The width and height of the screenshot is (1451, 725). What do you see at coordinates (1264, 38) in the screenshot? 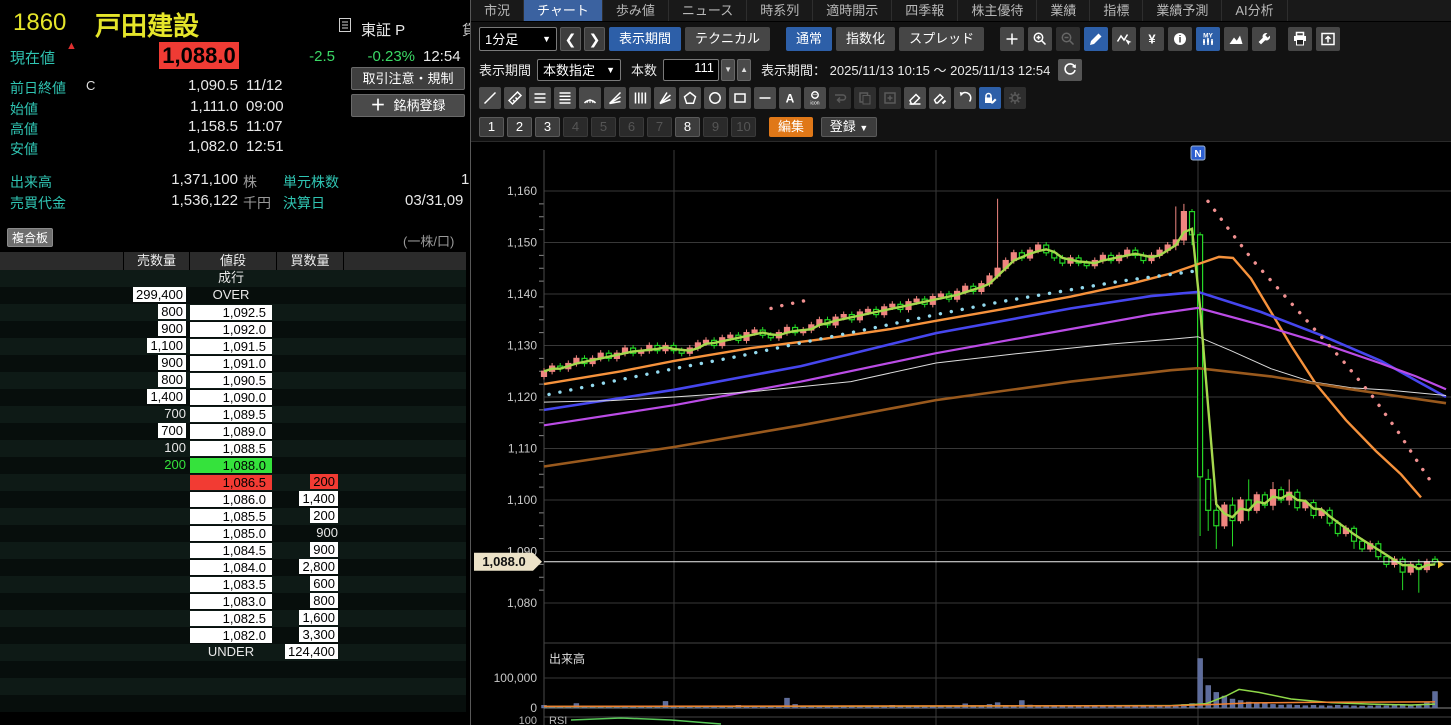
I see `settings-wrench-icon` at bounding box center [1264, 38].